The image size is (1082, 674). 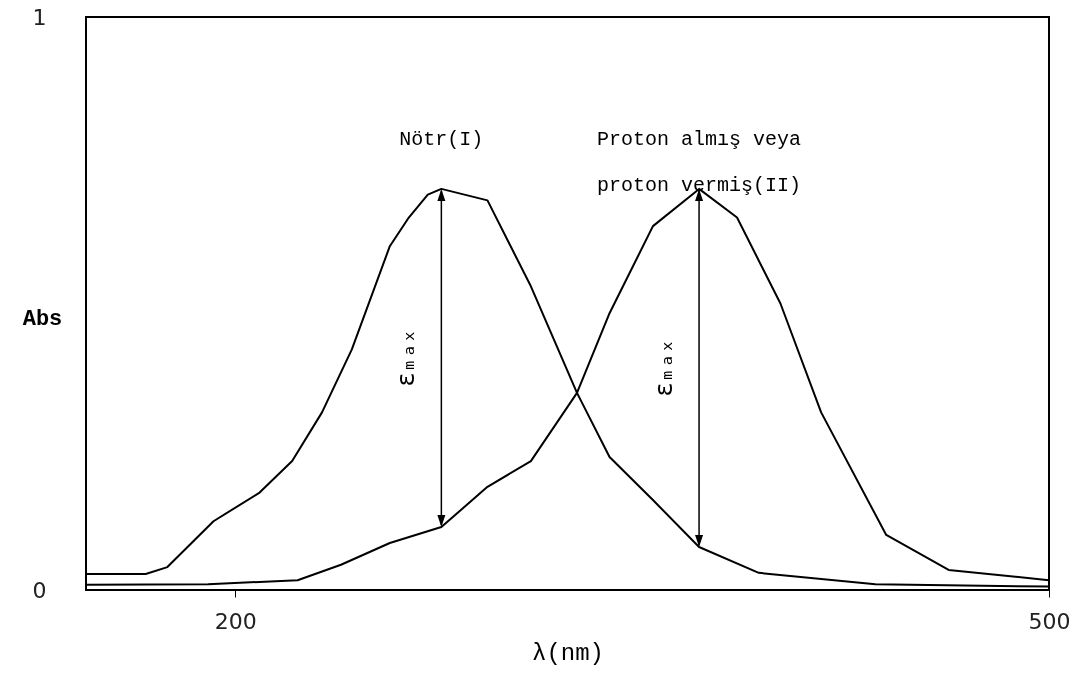 What do you see at coordinates (39, 590) in the screenshot?
I see `y-tick-label: 0` at bounding box center [39, 590].